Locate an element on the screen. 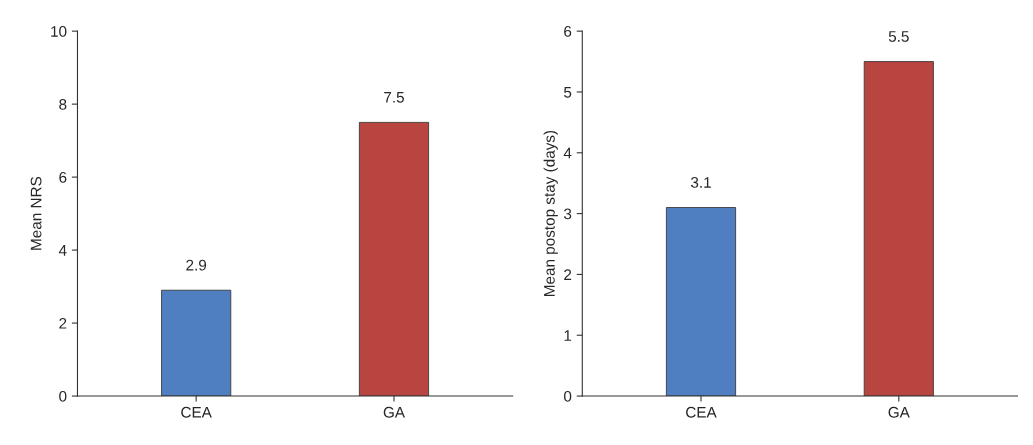  data-label: 3.1 is located at coordinates (700, 182).